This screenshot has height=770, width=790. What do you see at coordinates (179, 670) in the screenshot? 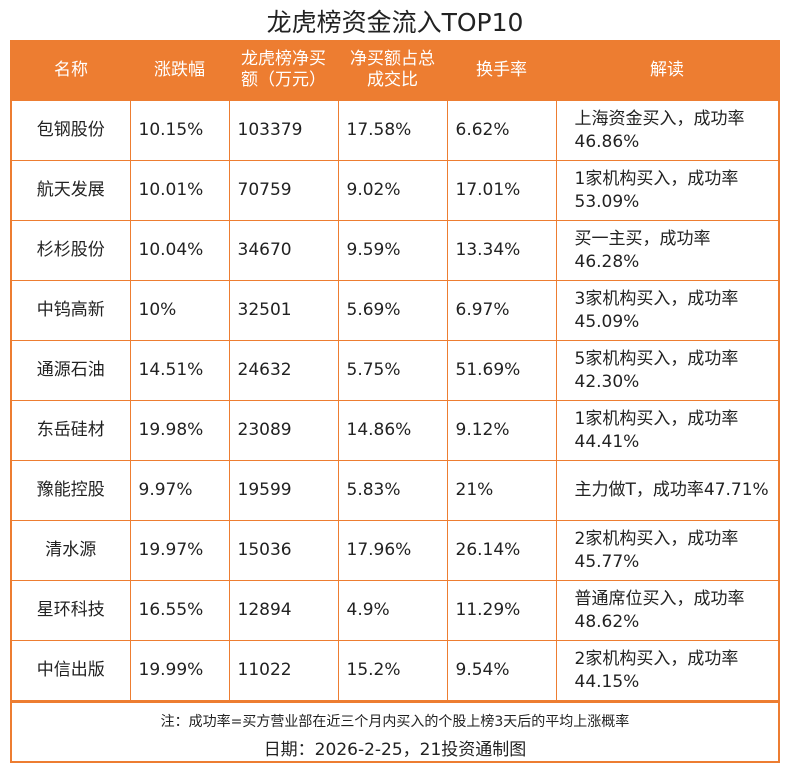
I see `change-pct: 19.99%` at bounding box center [179, 670].